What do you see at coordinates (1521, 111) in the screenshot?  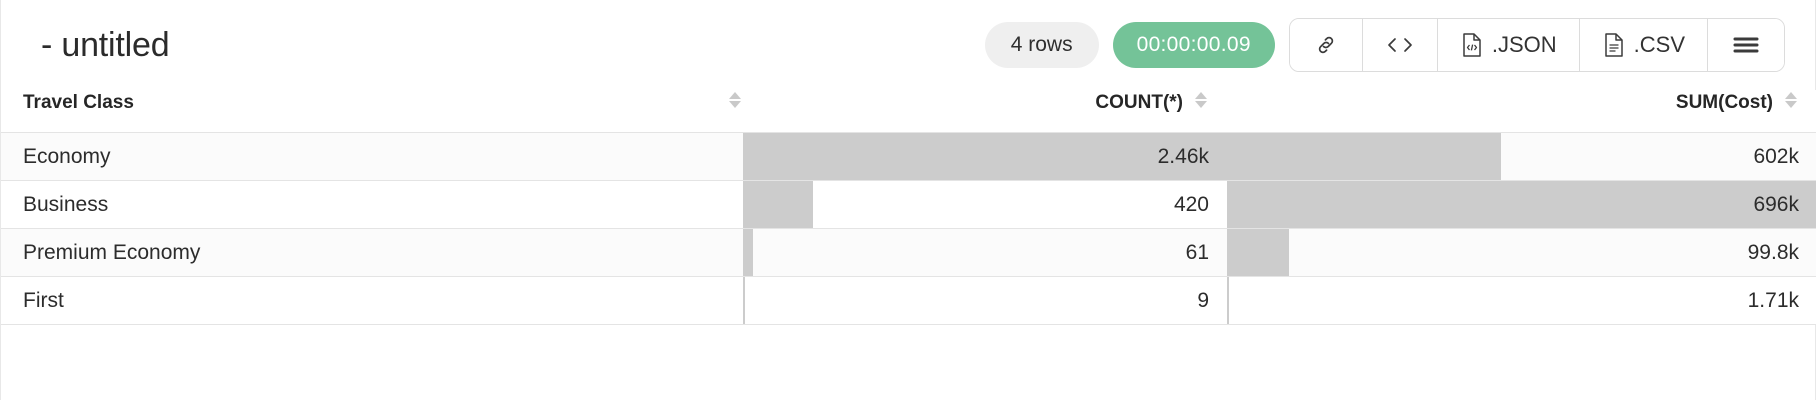 I see `column-header-sum: SUM(Cost)` at bounding box center [1521, 111].